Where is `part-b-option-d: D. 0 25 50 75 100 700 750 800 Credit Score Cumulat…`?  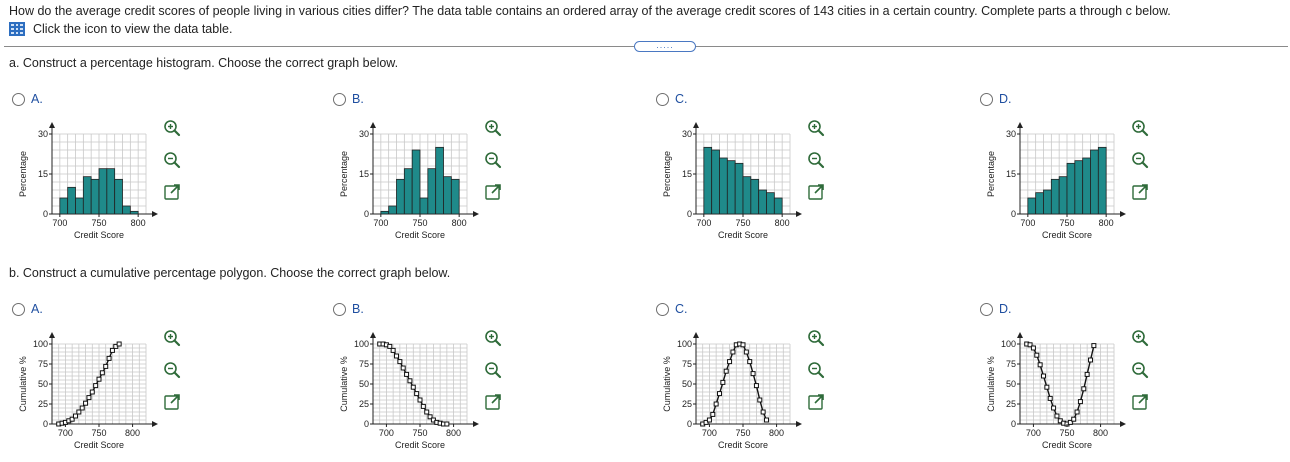
part-b-option-d: D. 0 25 50 75 100 700 750 800 Credit Score Cumulat… is located at coordinates (1130, 382).